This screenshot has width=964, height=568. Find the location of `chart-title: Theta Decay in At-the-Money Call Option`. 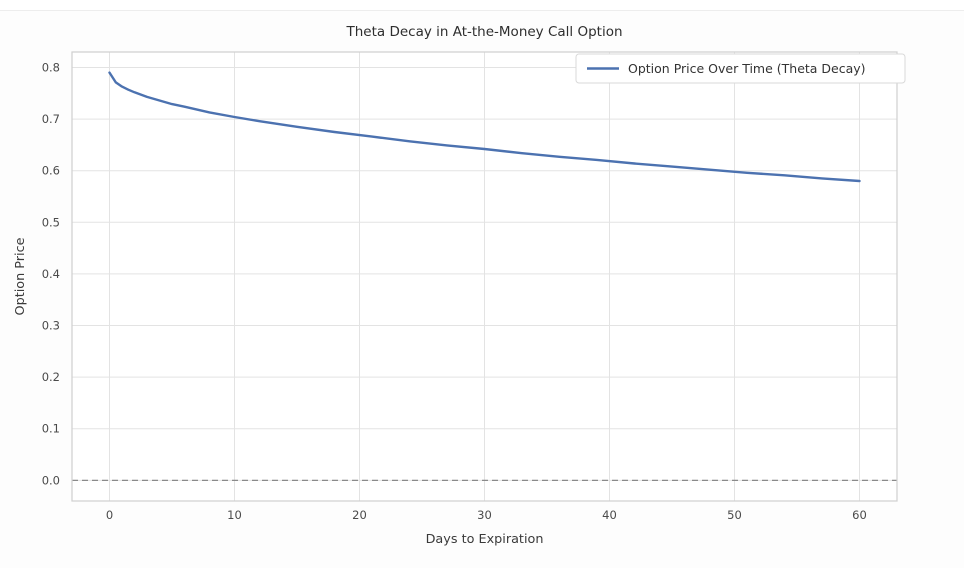

chart-title: Theta Decay in At-the-Money Call Option is located at coordinates (483, 32).